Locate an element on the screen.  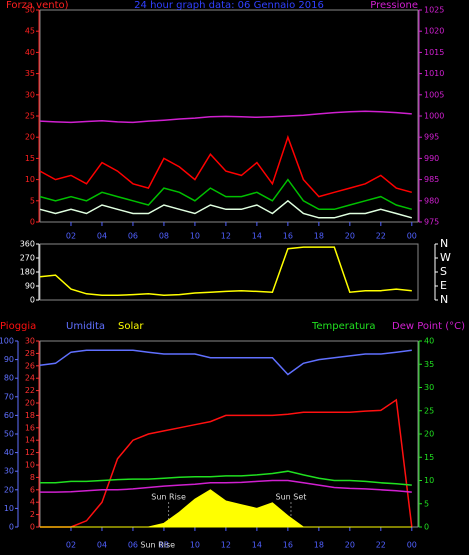
y-tick-label: 1025 is located at coordinates (434, 10).